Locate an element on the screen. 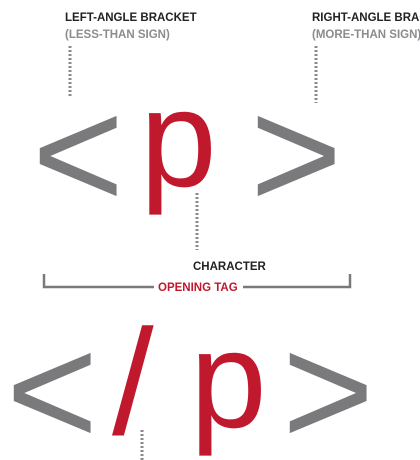 This screenshot has width=420, height=460. closing-slash: / is located at coordinates (133, 379).